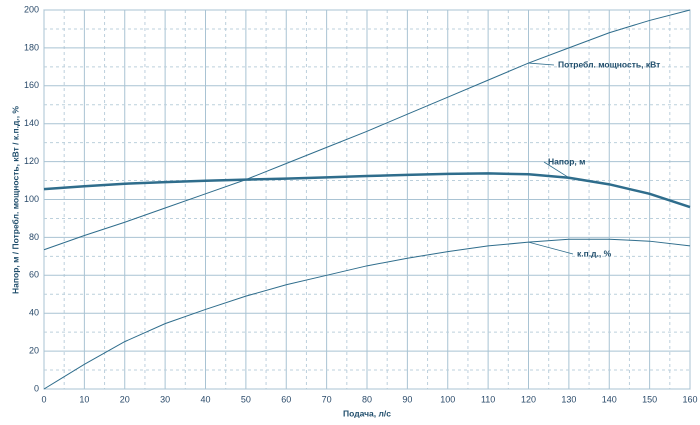  I want to click on y-tick-label: 60, so click(34, 275).